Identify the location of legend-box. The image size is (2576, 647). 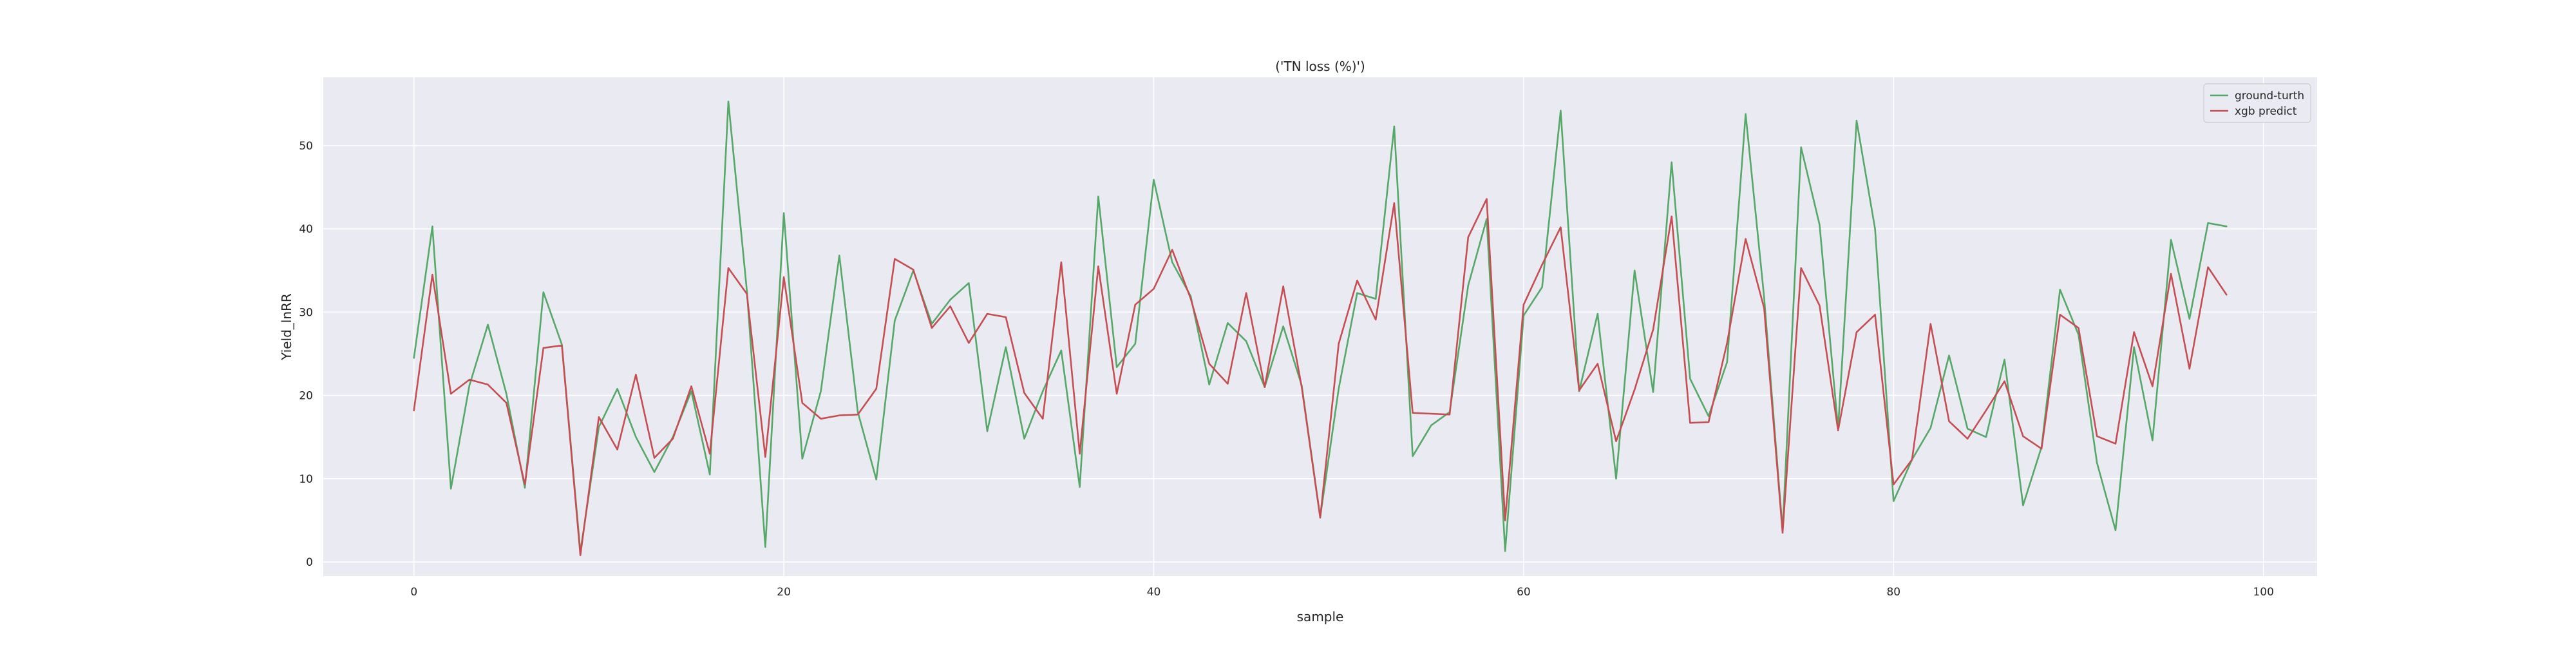
(2257, 103).